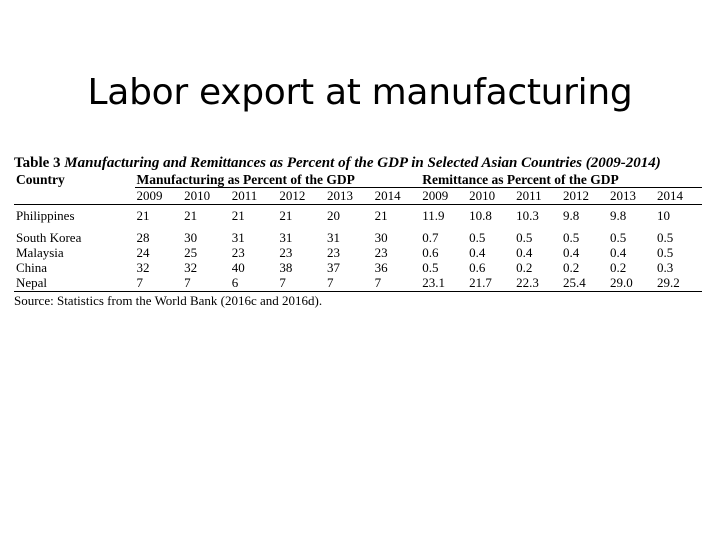 The image size is (720, 540). I want to click on remittance-year-header: 2012, so click(584, 196).